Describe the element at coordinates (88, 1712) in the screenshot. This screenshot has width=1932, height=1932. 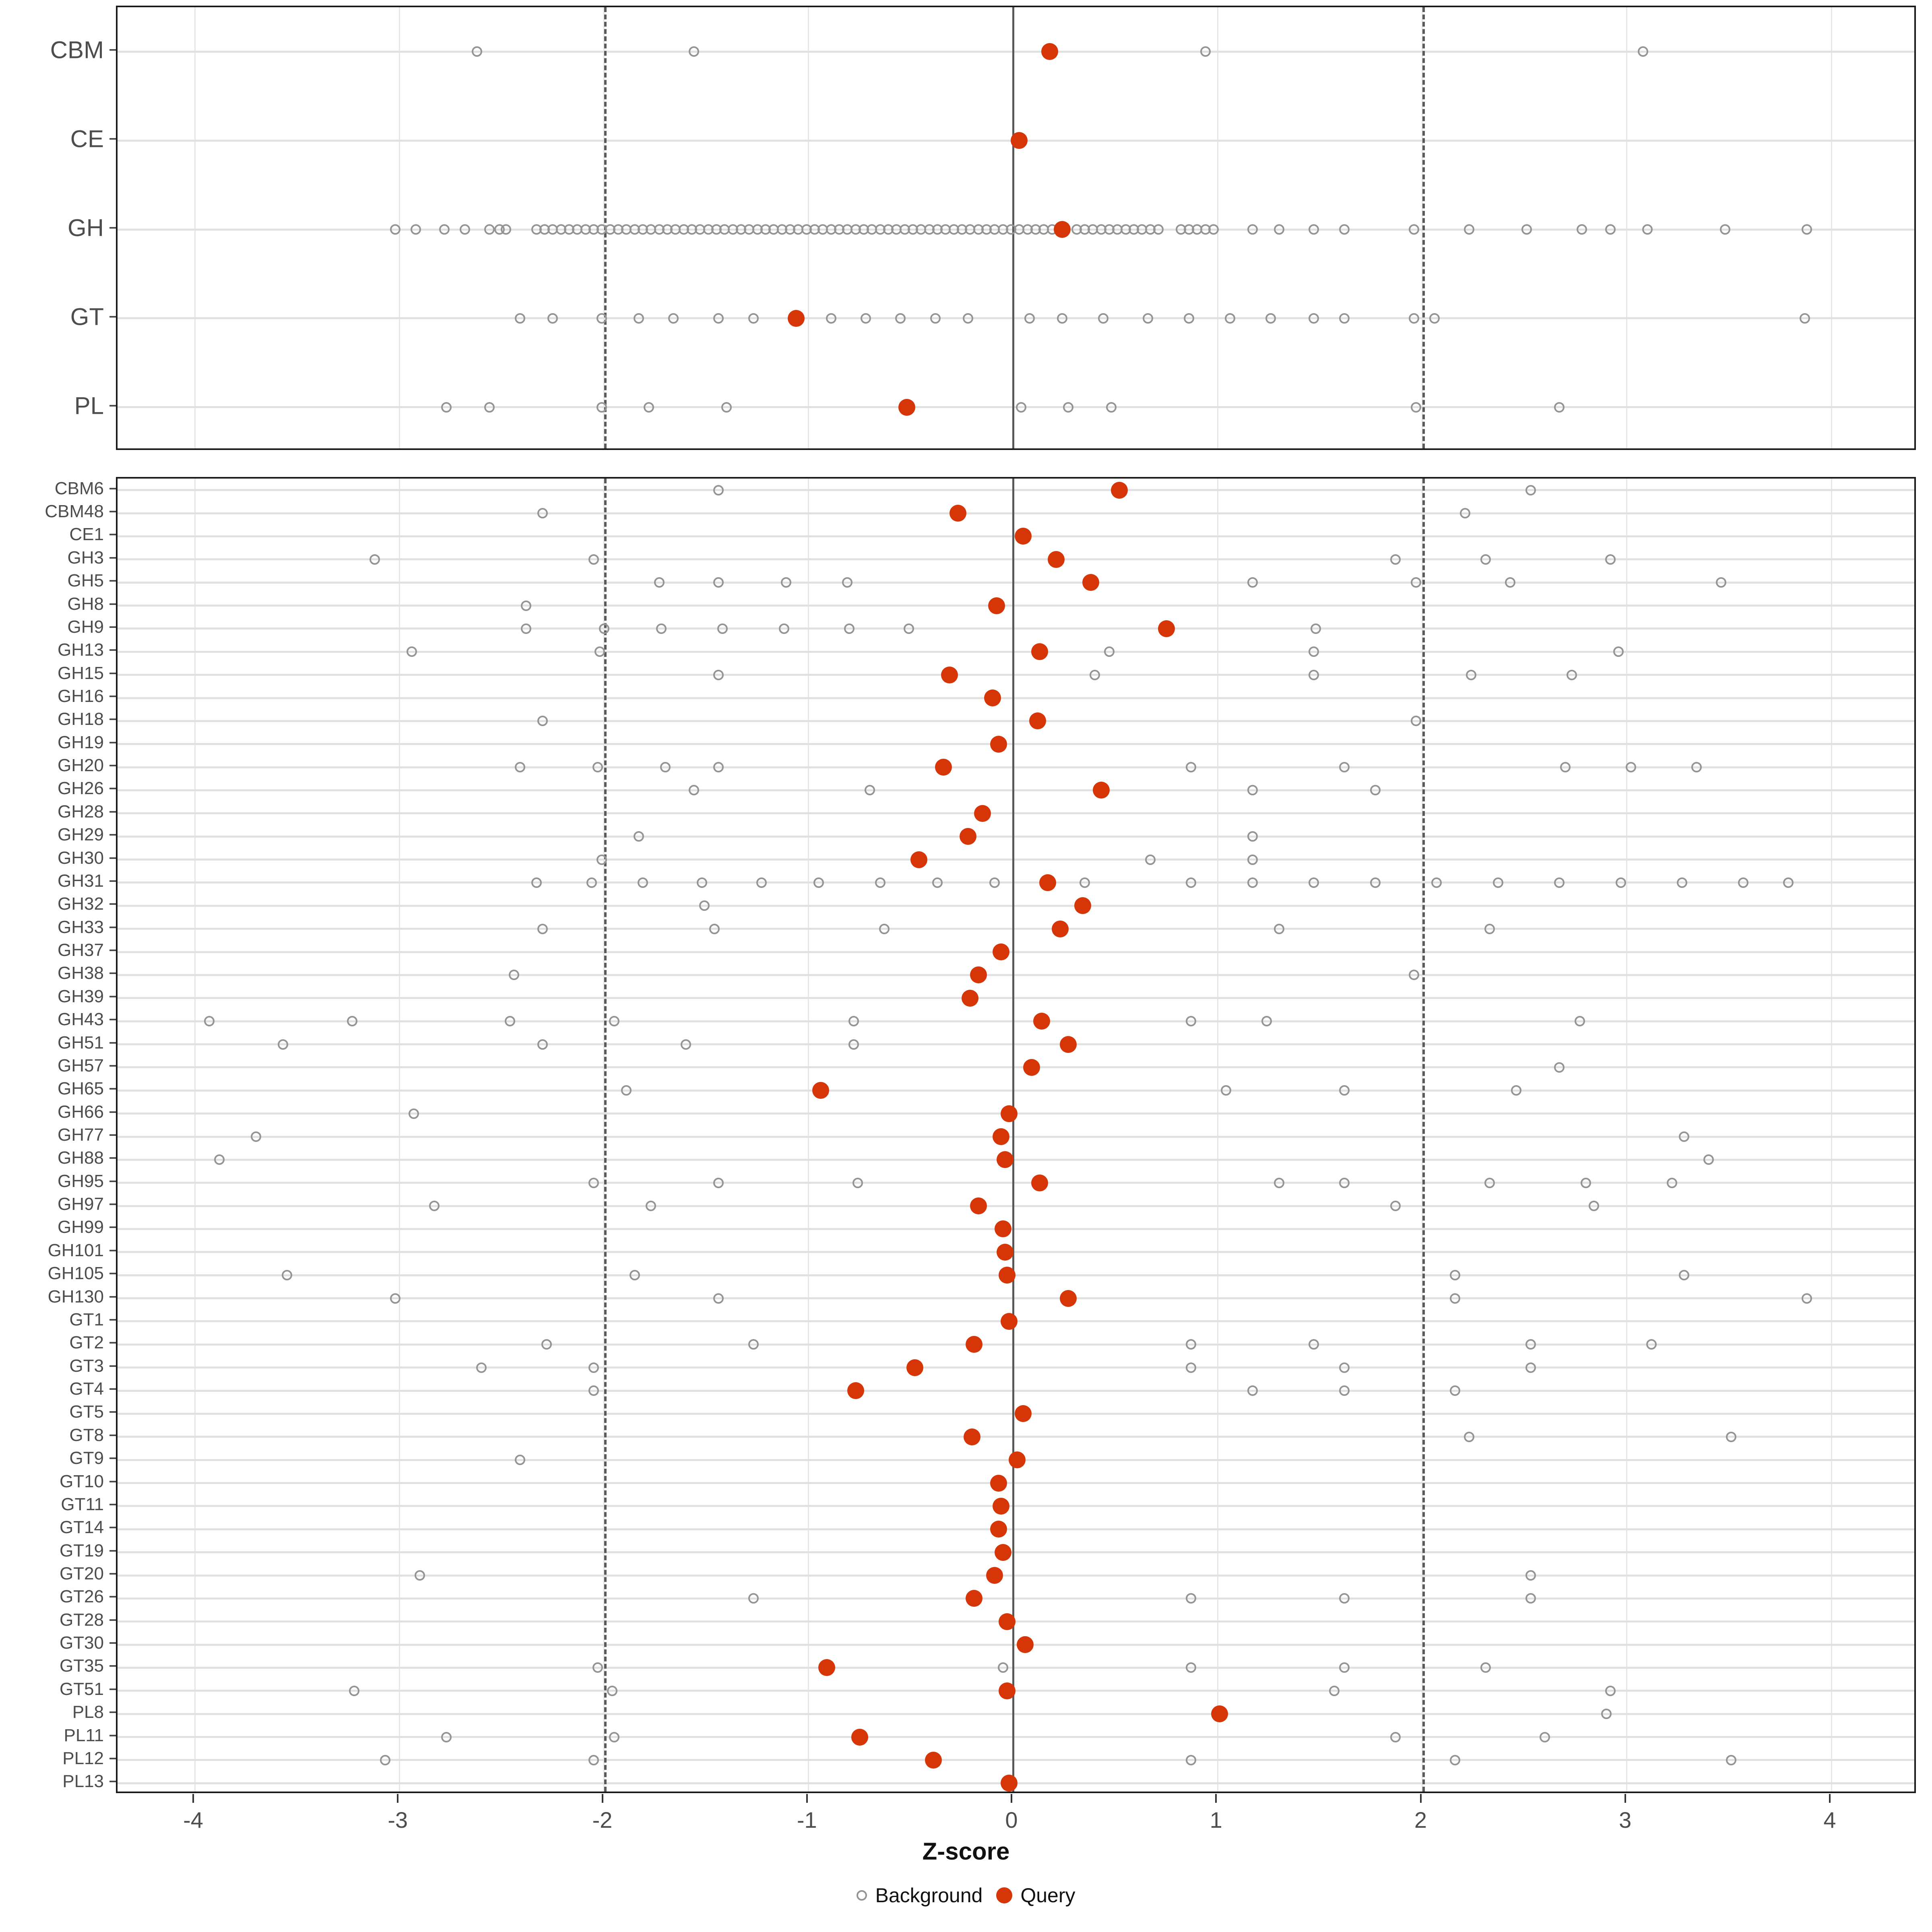
I see `y-axis-label: PL8` at that location.